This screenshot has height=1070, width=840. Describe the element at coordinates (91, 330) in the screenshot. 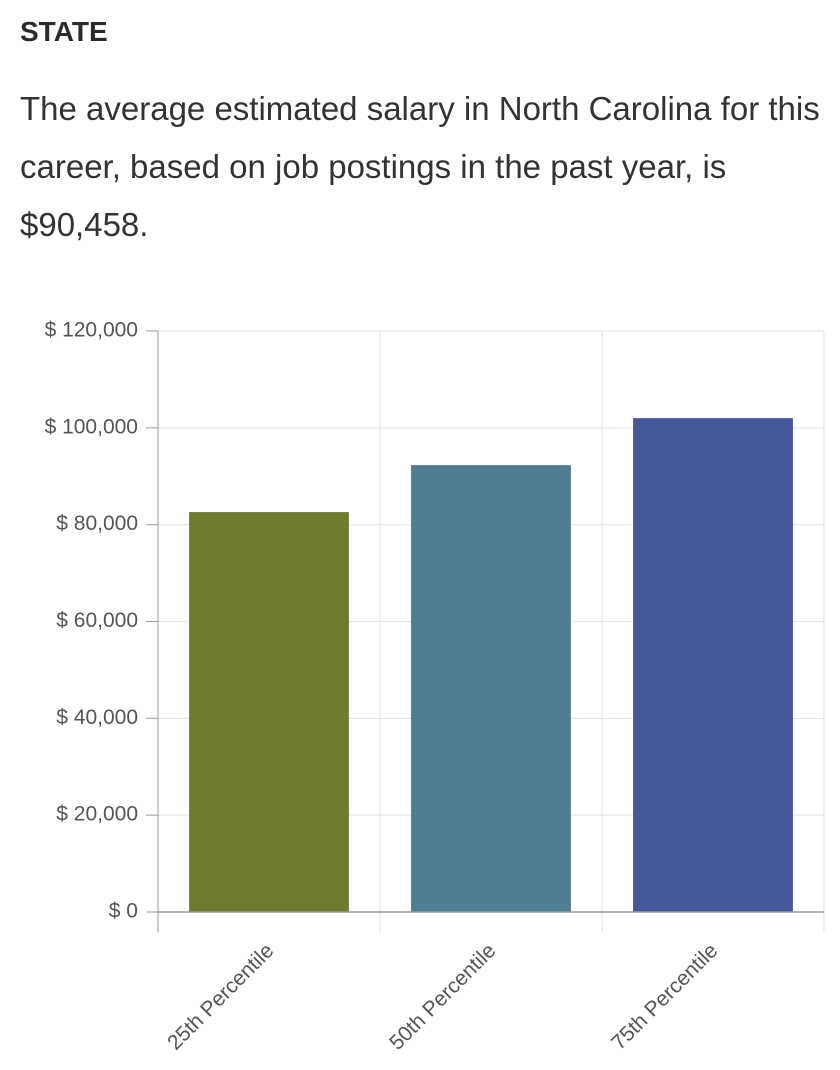

I see `y-tick-label: $ 120,000` at that location.